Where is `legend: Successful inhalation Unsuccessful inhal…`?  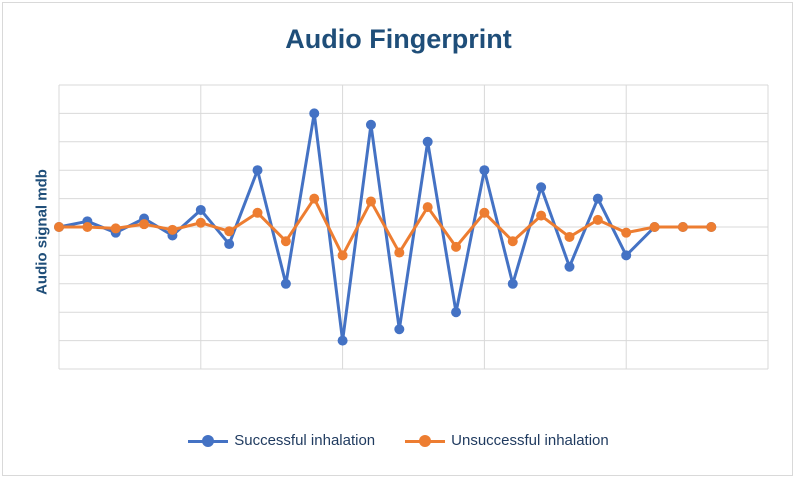 legend: Successful inhalation Unsuccessful inhal… is located at coordinates (398, 440).